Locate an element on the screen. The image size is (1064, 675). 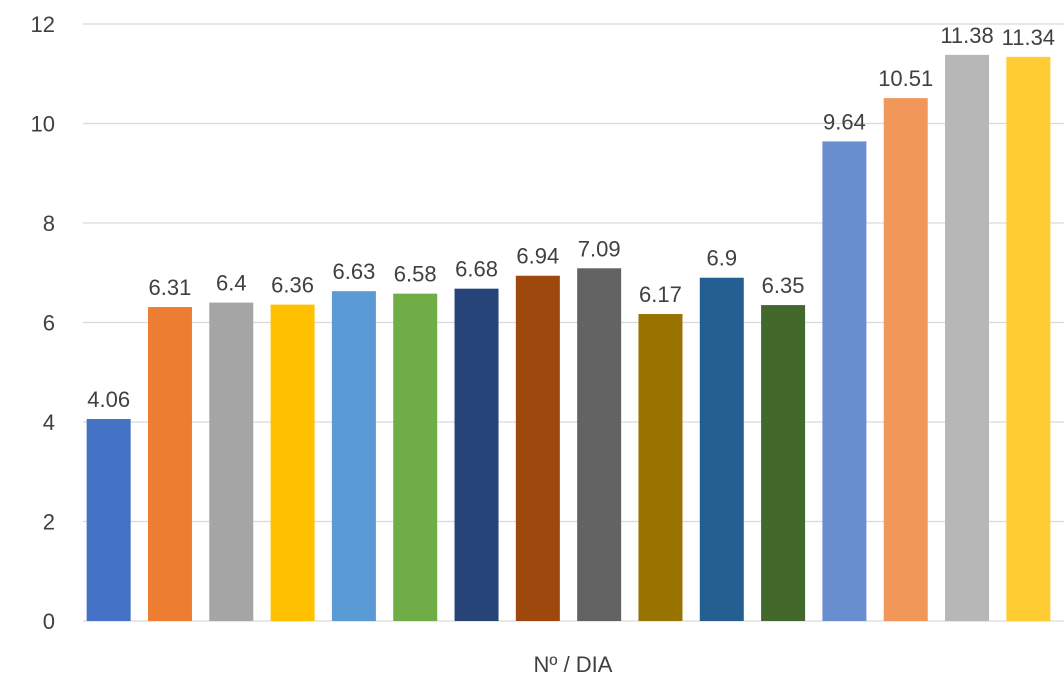
data-label: 9.64 is located at coordinates (844, 121).